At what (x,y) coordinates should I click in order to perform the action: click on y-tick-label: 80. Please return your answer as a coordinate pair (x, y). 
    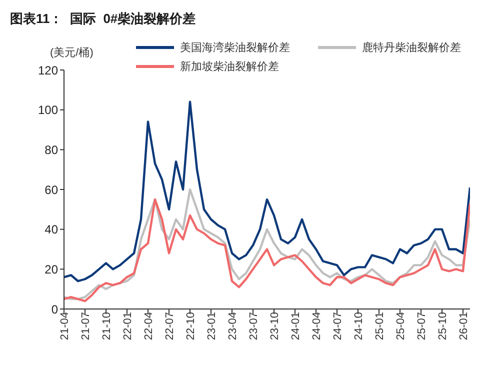
    Looking at the image, I should click on (51, 149).